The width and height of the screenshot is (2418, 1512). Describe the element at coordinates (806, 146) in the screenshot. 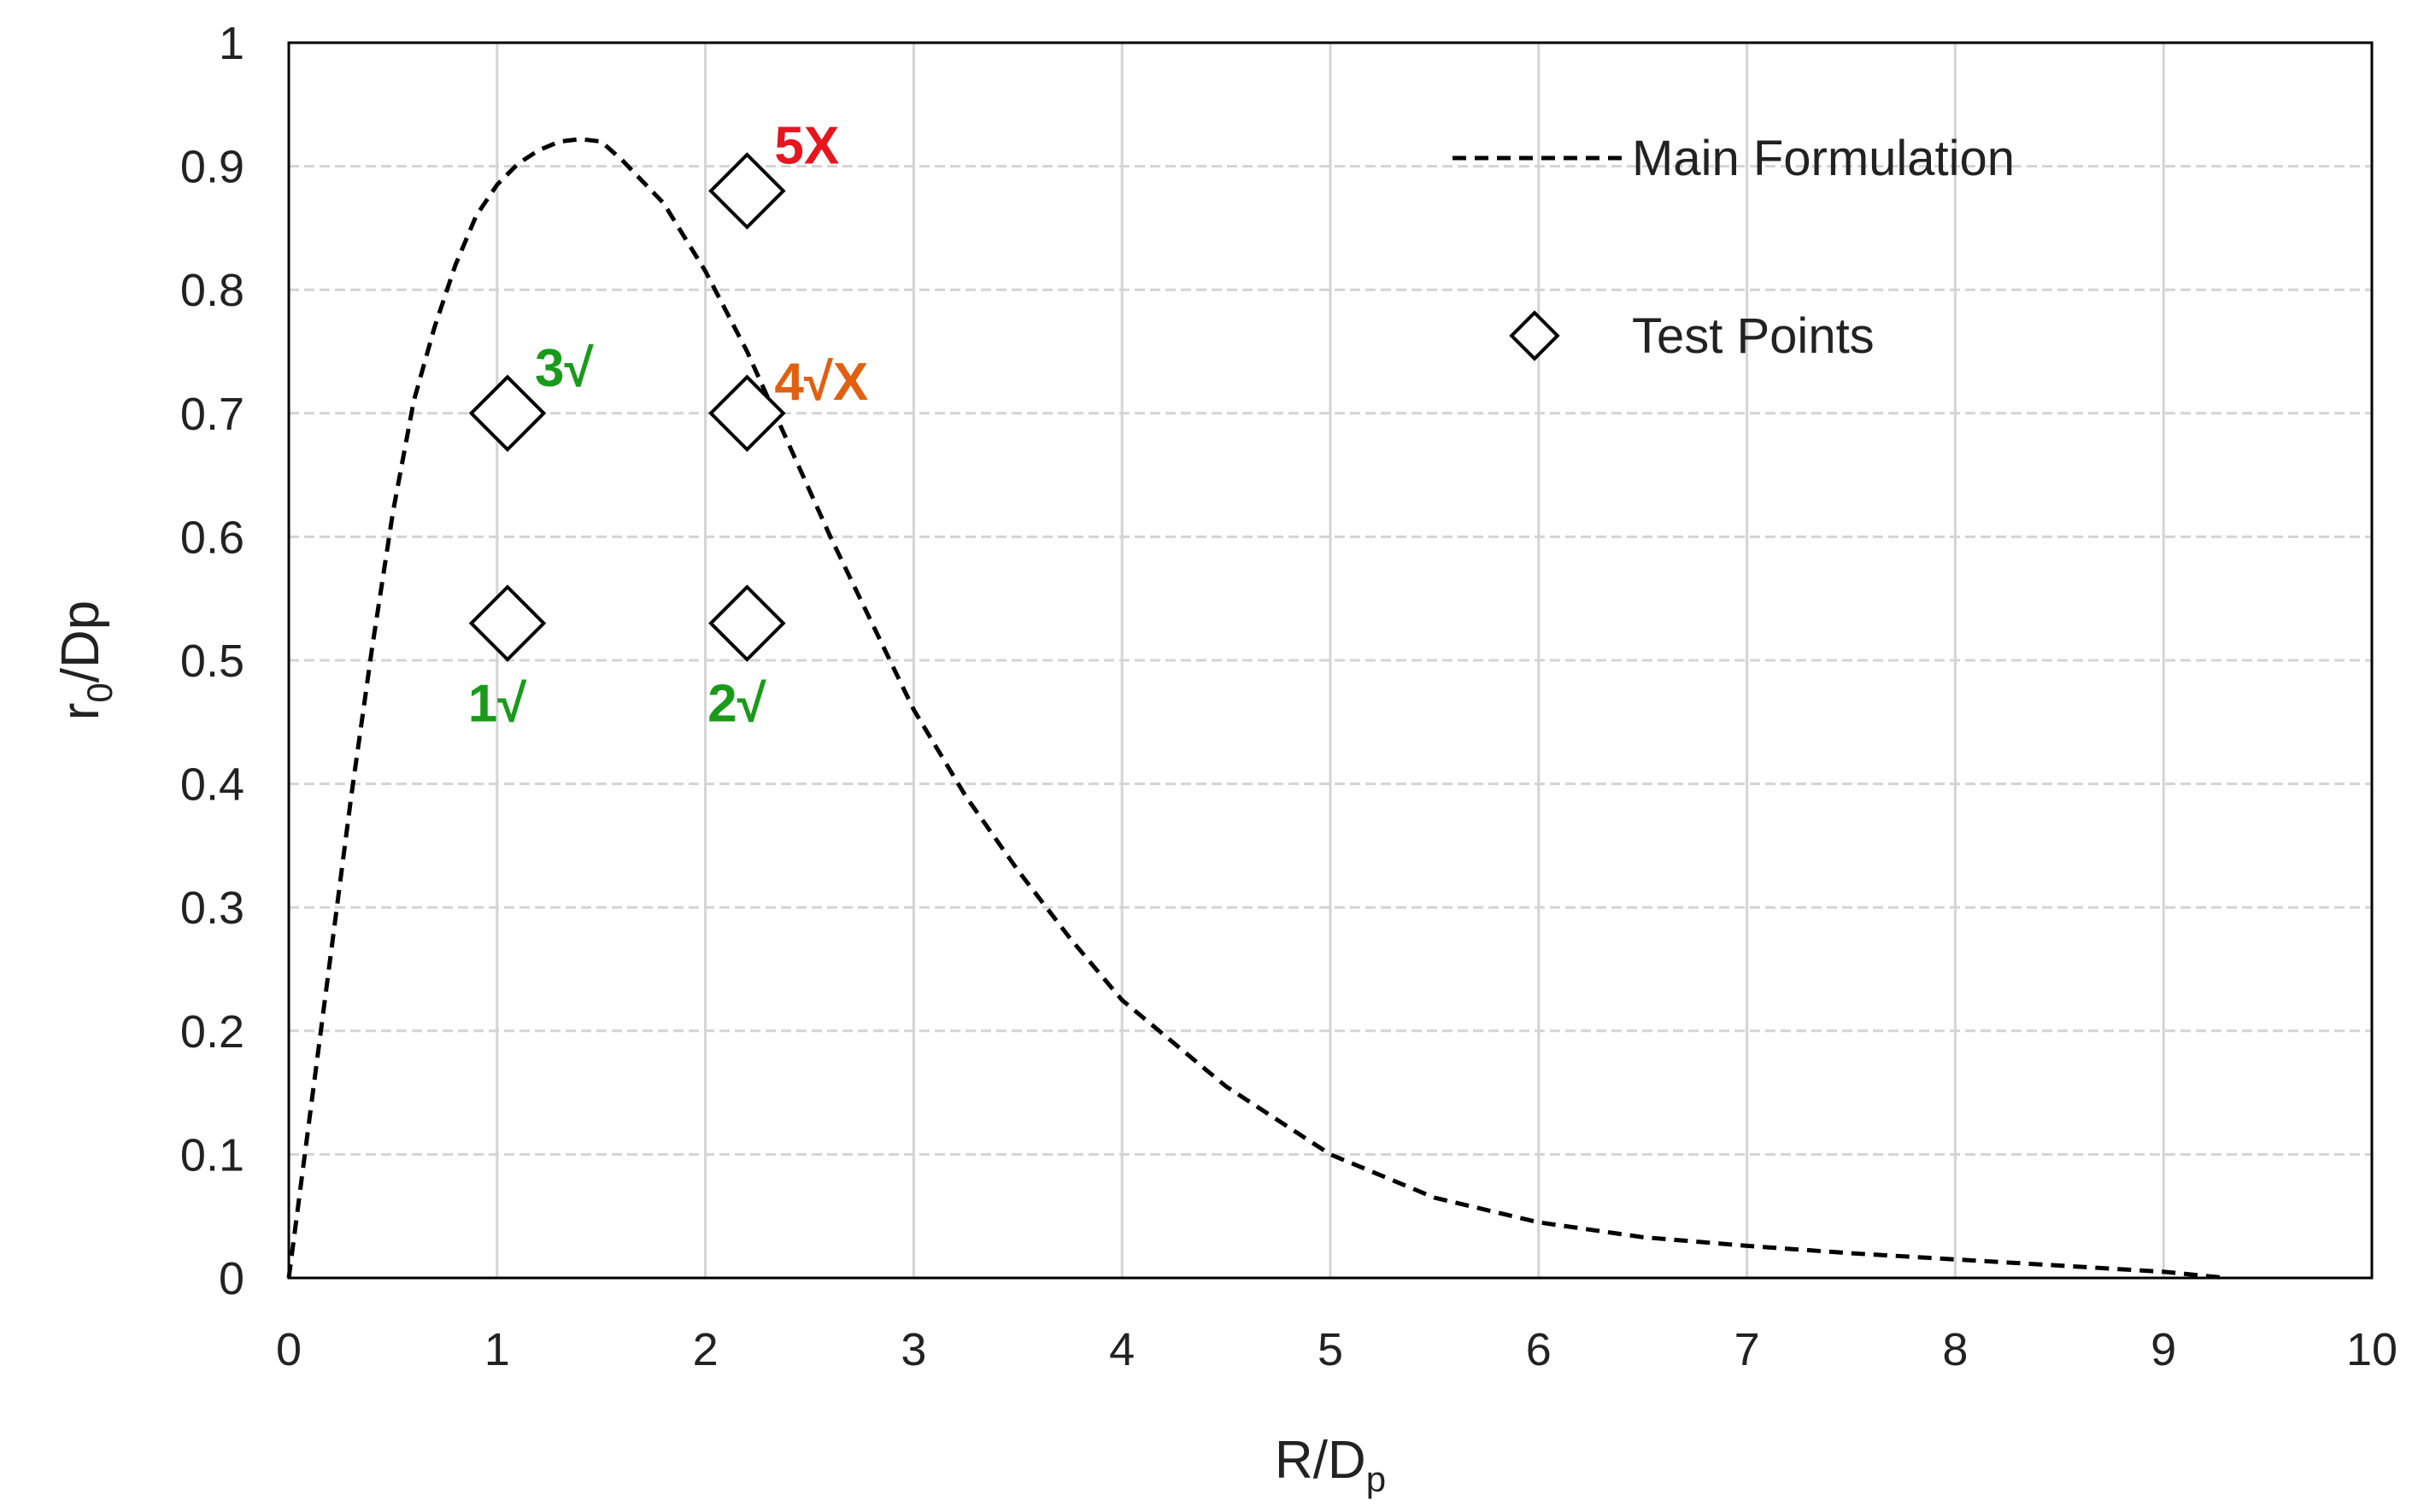

I see `test-point-label: 5X` at that location.